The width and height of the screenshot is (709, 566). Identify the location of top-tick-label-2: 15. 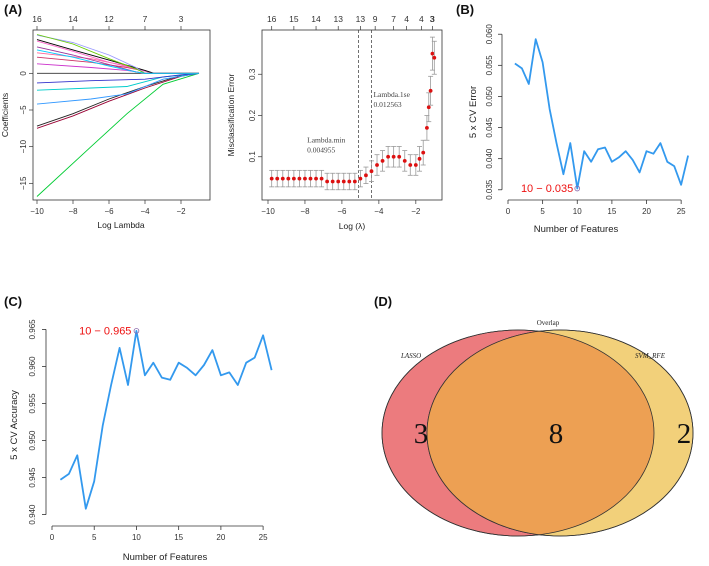
(294, 19).